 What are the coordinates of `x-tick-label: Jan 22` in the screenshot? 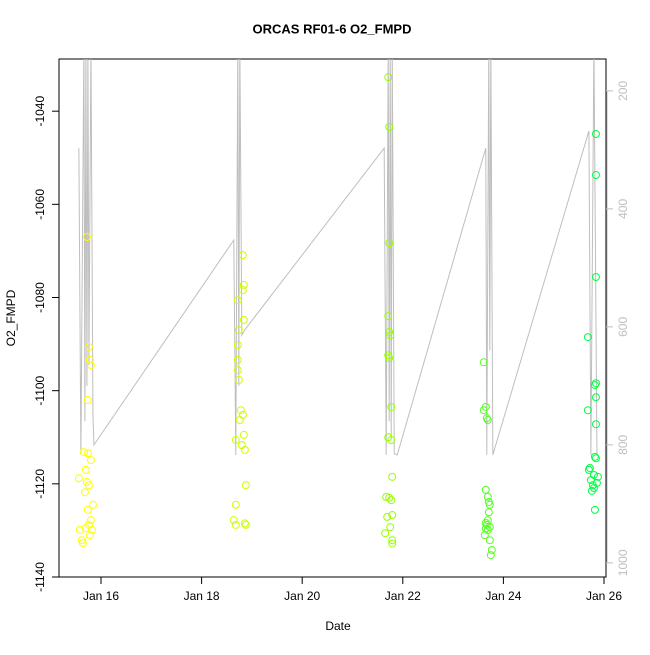 It's located at (403, 596).